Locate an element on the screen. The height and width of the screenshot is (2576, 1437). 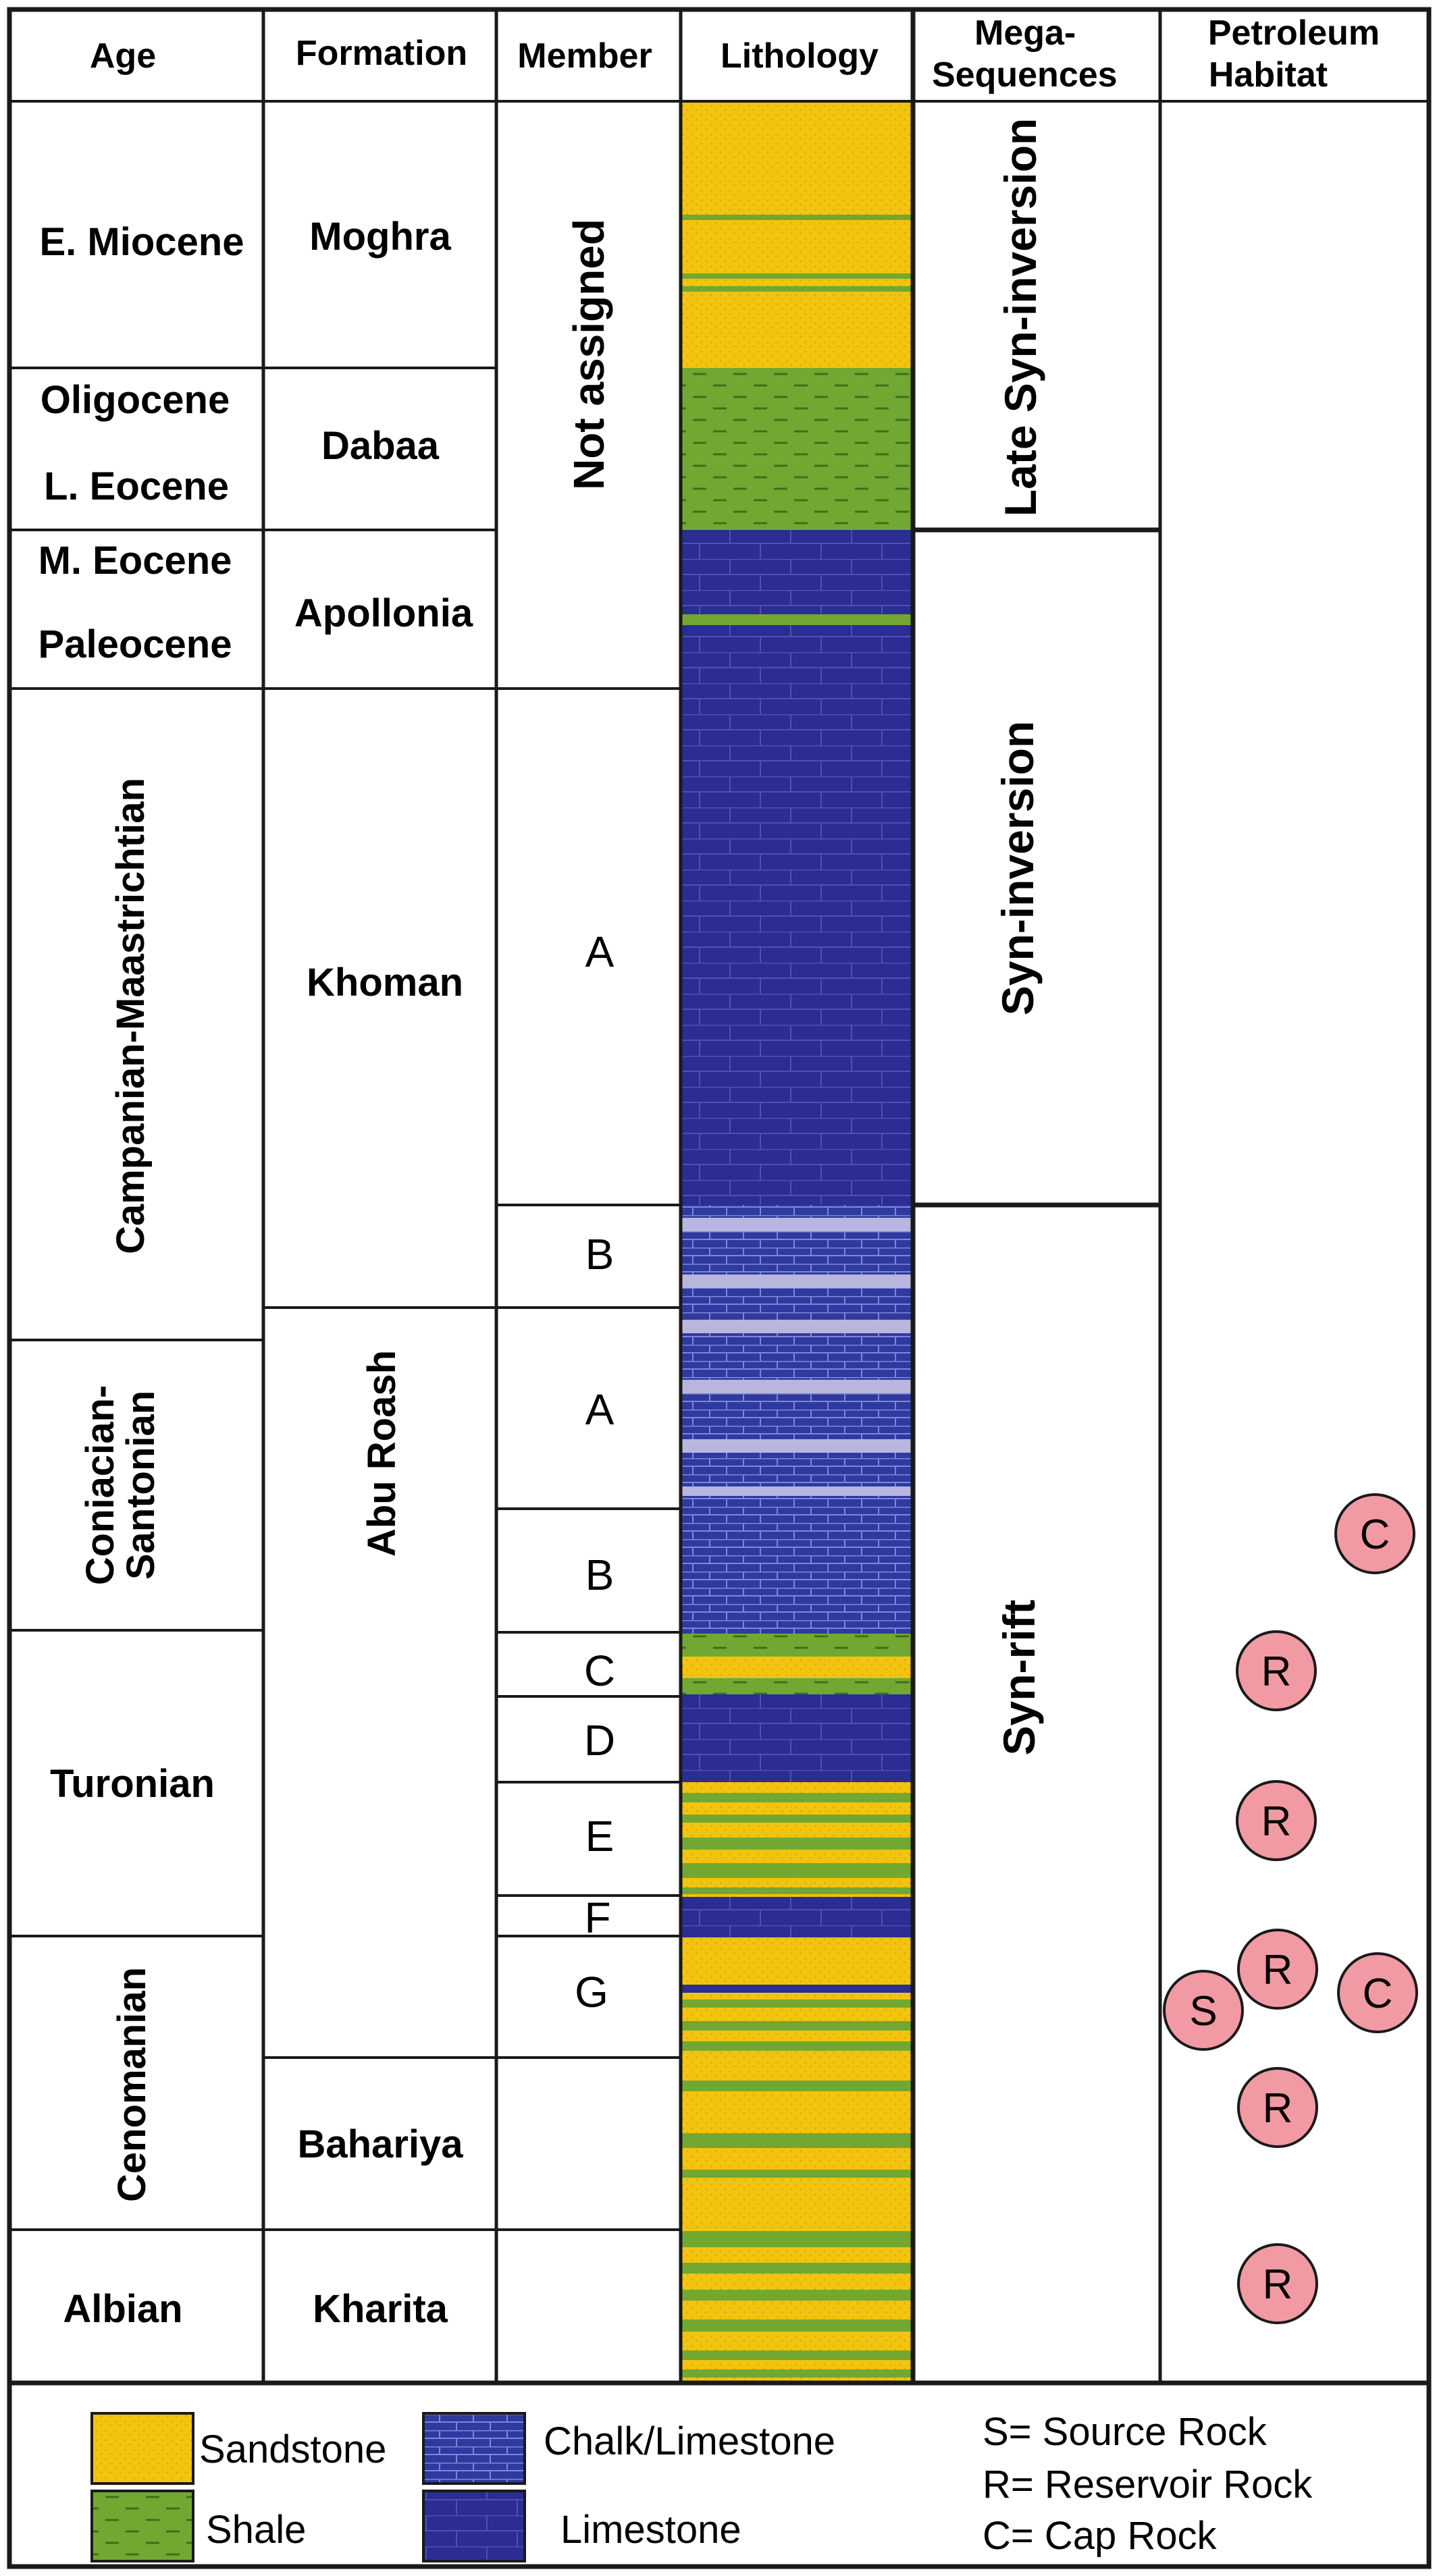
formation-kharita: Kharita is located at coordinates (380, 2309).